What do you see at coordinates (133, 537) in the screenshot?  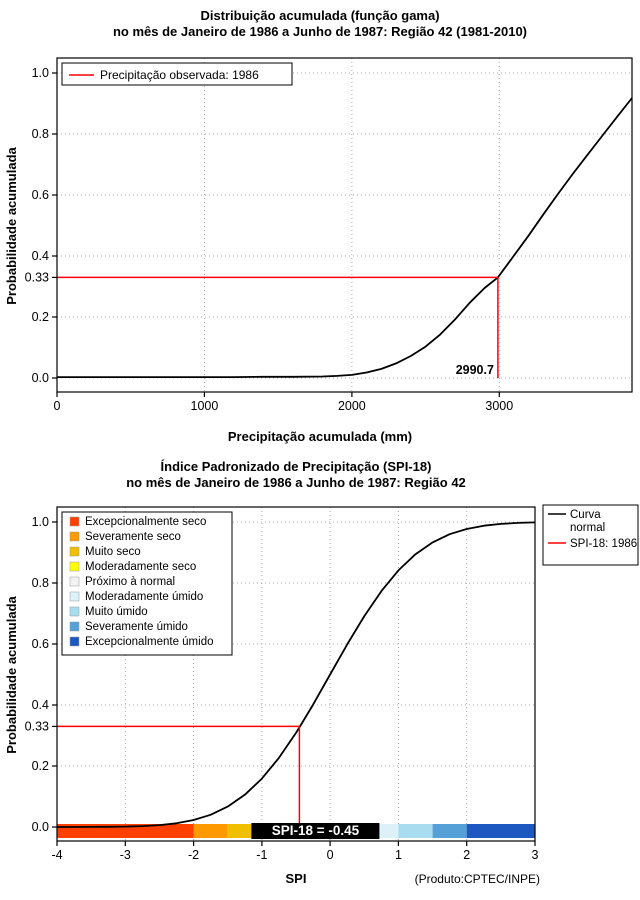 I see `legend-label: Severamente seco` at bounding box center [133, 537].